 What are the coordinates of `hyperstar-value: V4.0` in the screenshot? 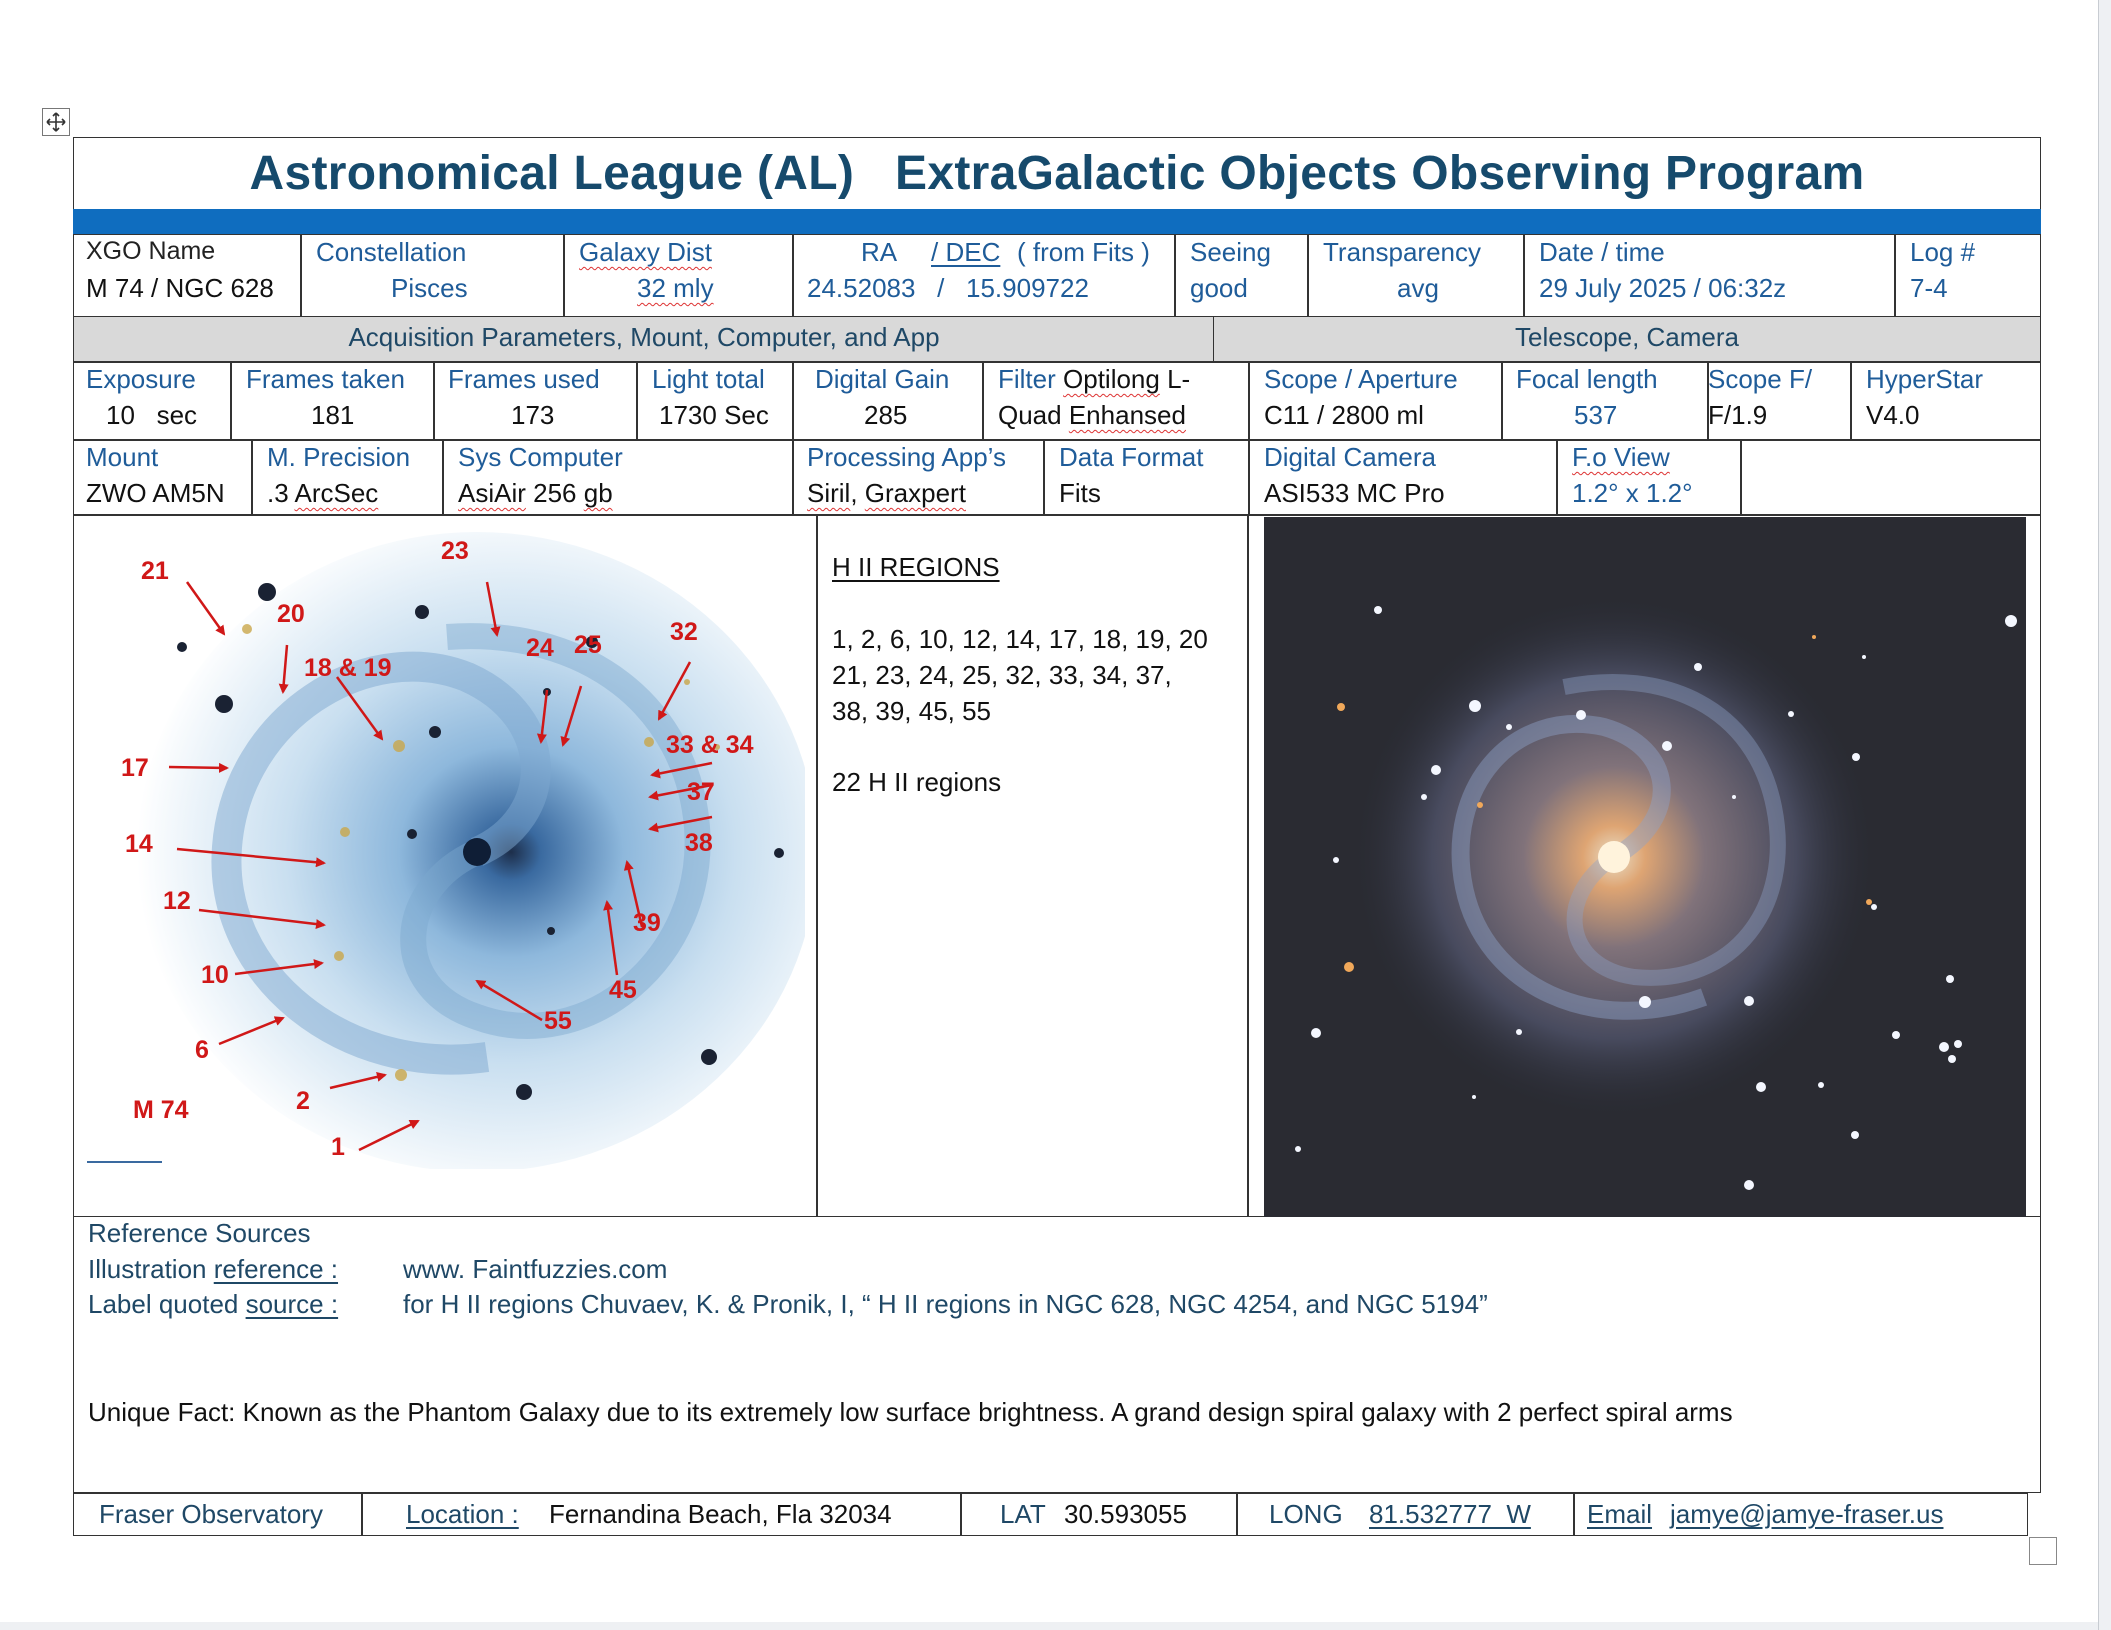 It's located at (1893, 415).